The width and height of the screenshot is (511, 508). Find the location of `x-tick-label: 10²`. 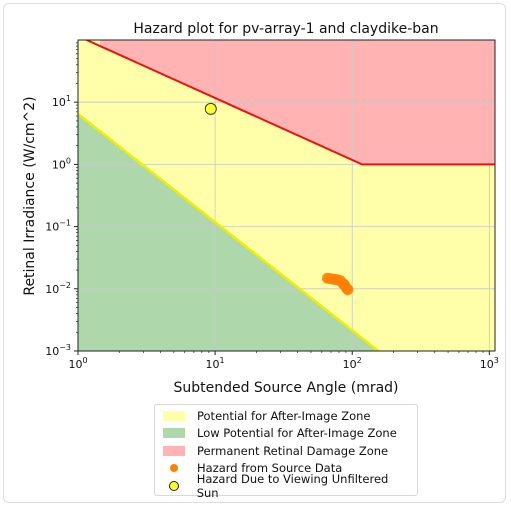

x-tick-label: 10² is located at coordinates (352, 363).